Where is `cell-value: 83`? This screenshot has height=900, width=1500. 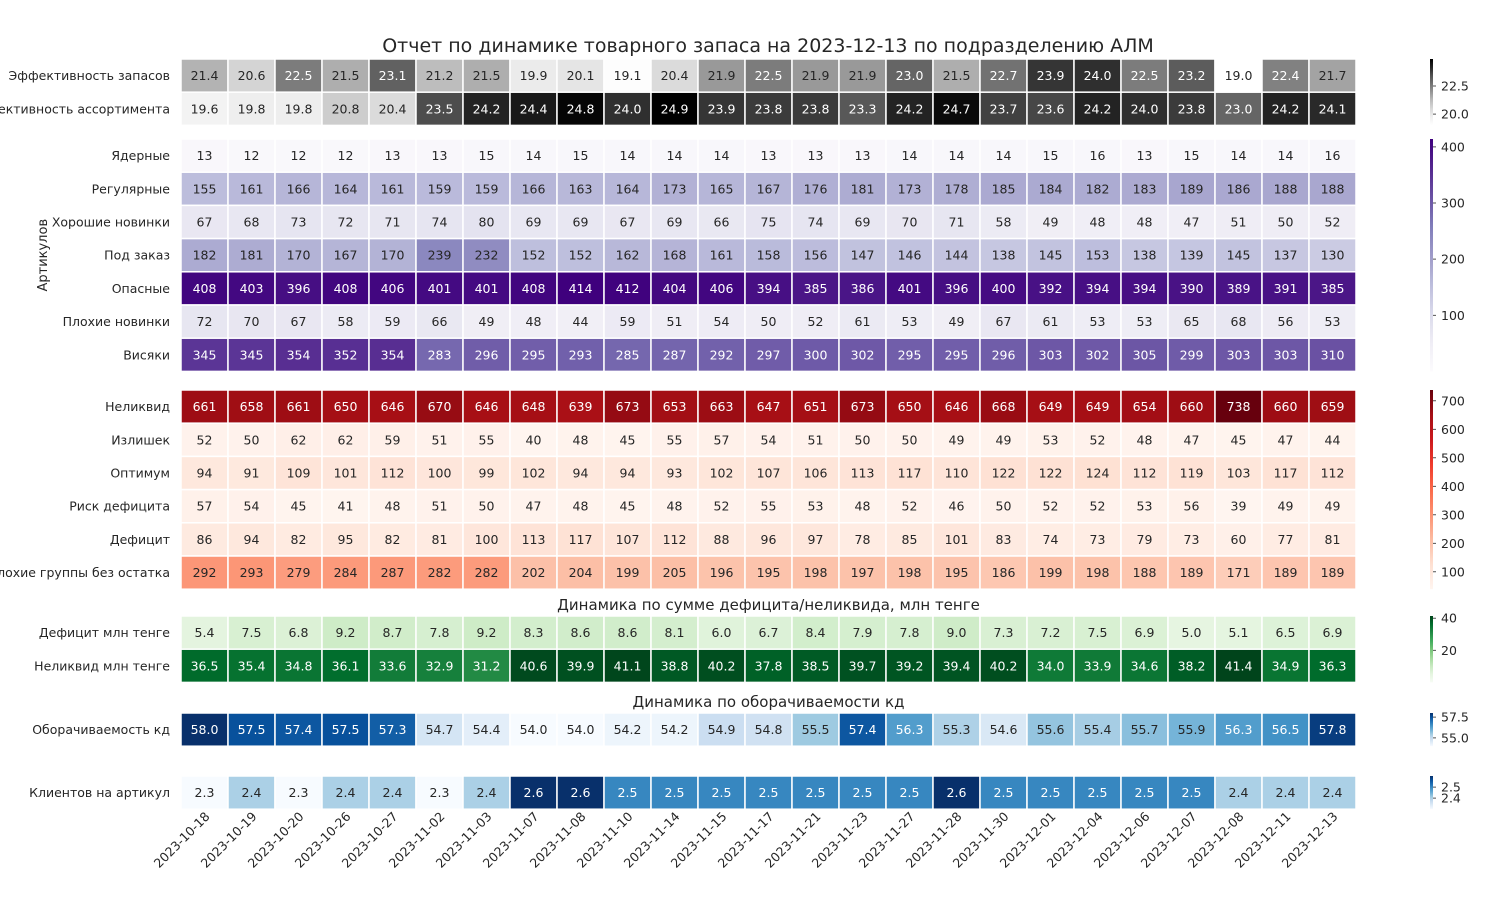
cell-value: 83 is located at coordinates (1004, 539).